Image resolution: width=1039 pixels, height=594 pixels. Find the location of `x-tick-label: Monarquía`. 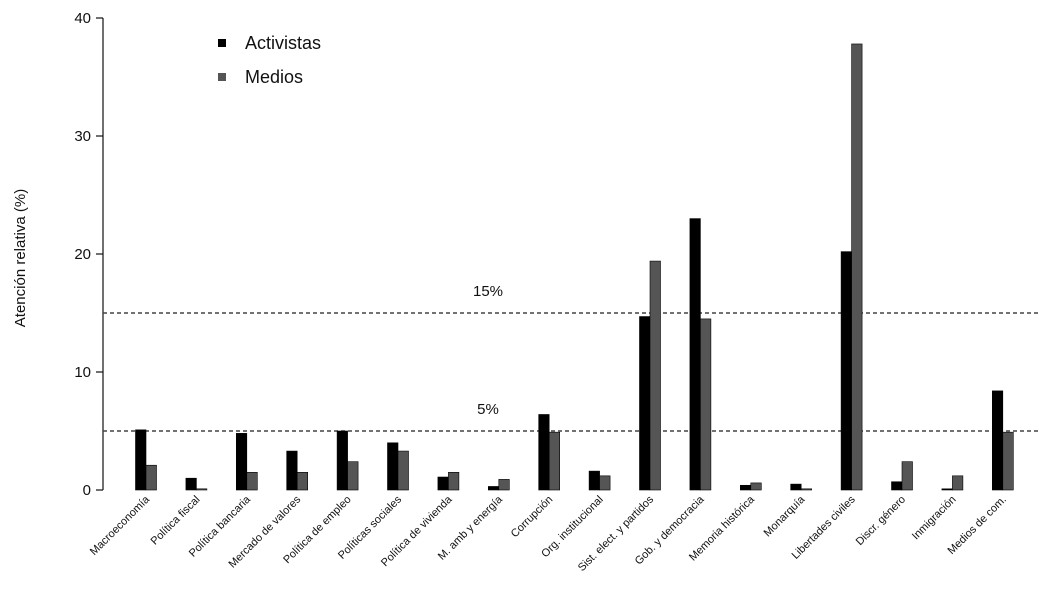

x-tick-label: Monarquía is located at coordinates (785, 516).